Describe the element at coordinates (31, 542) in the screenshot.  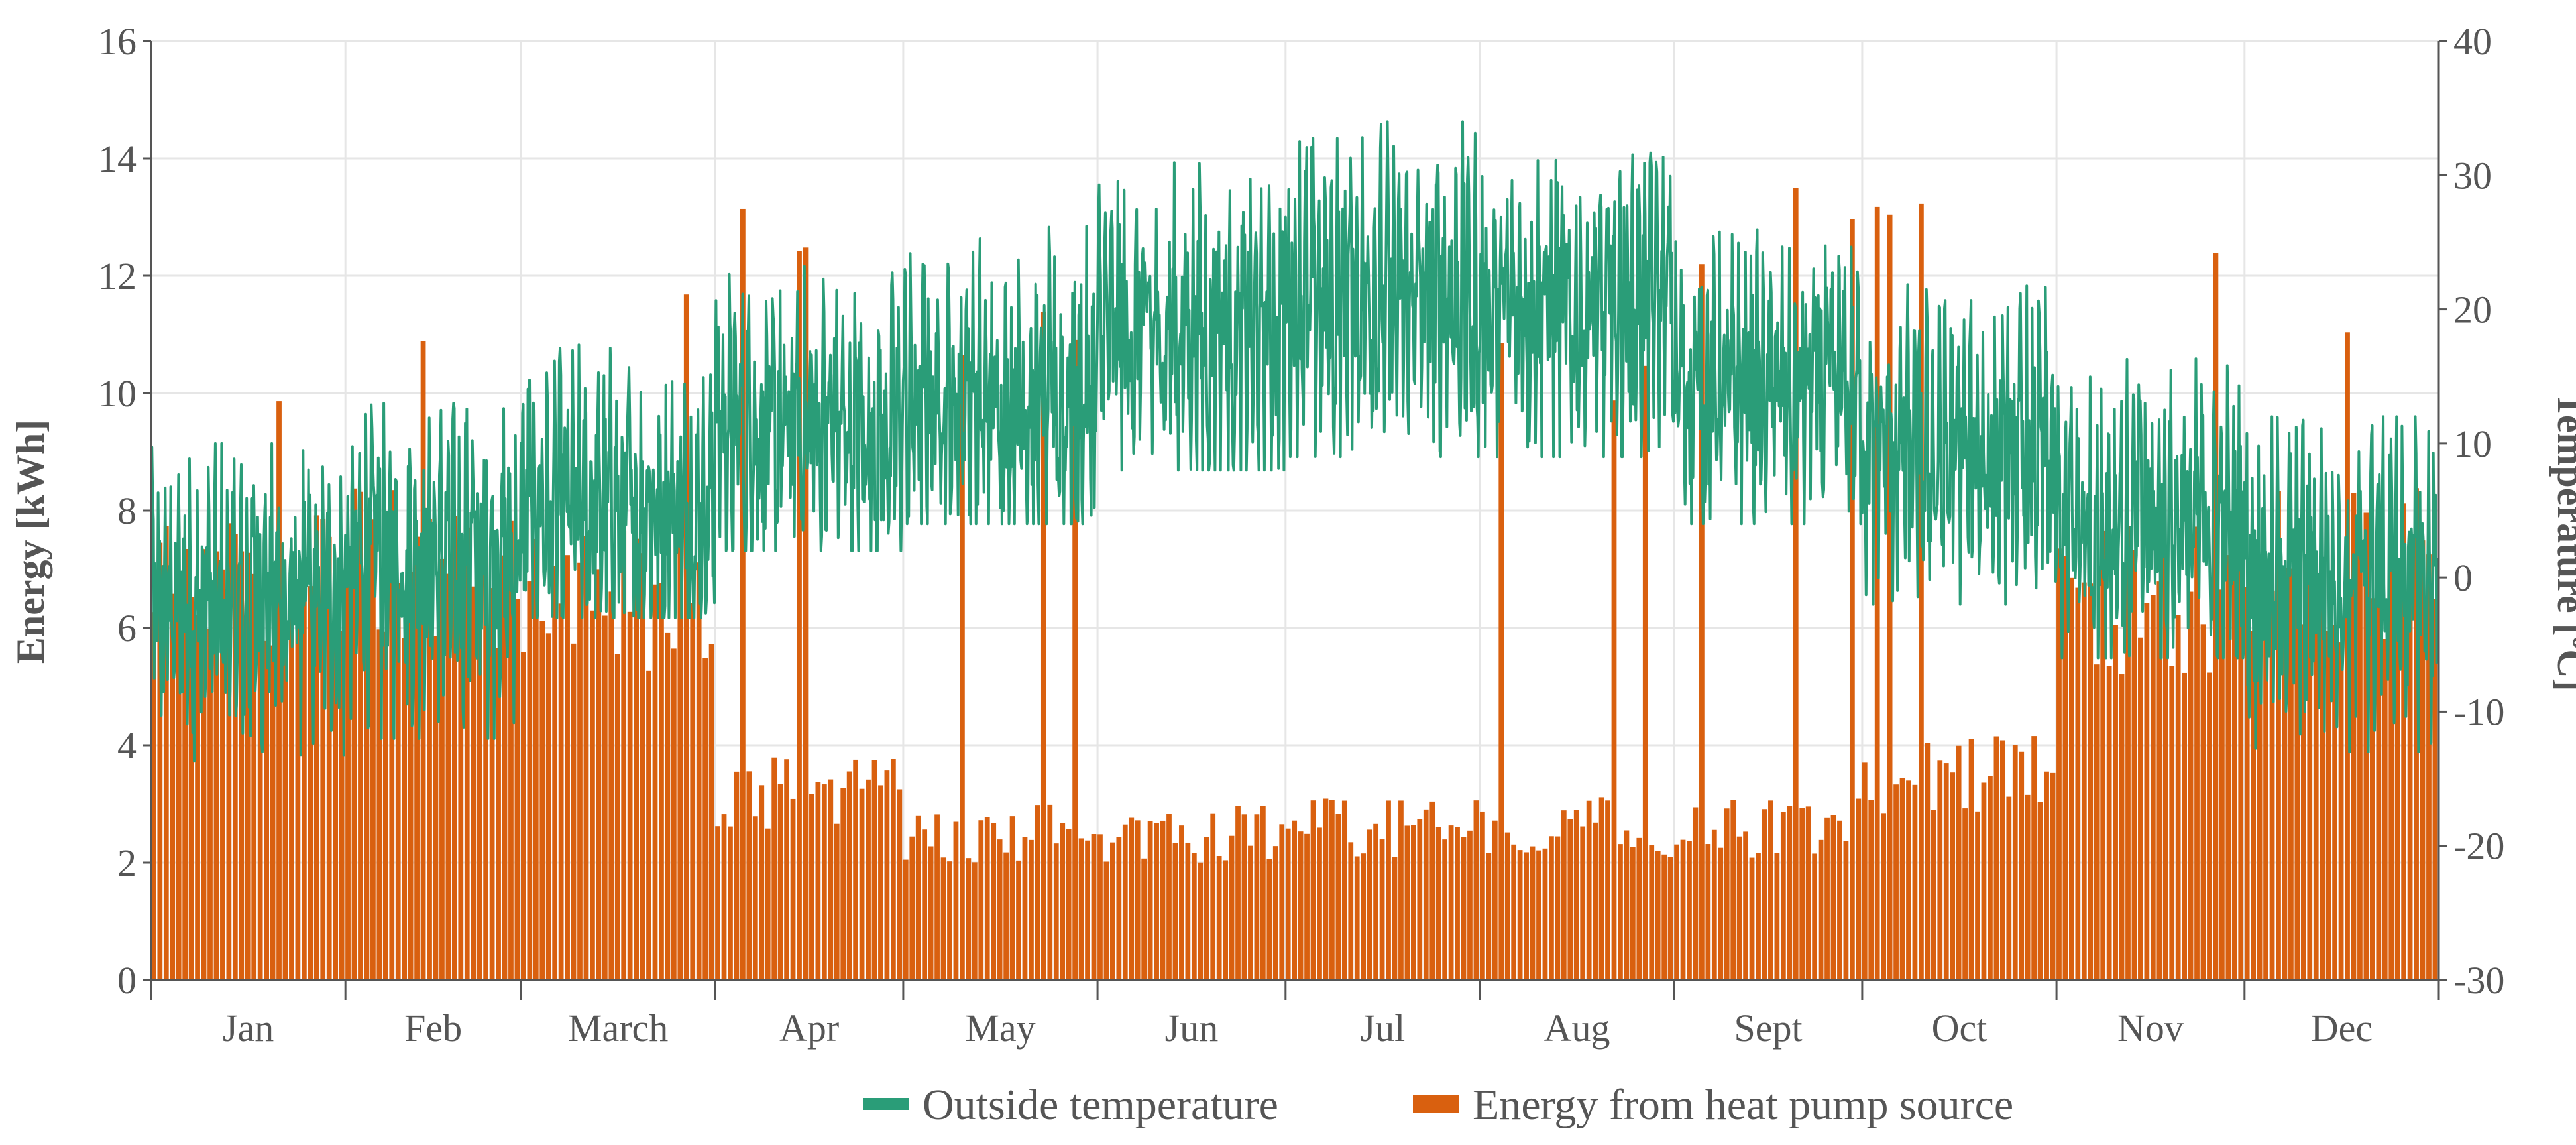
I see `y-axis-title: Energy [kWh]` at that location.